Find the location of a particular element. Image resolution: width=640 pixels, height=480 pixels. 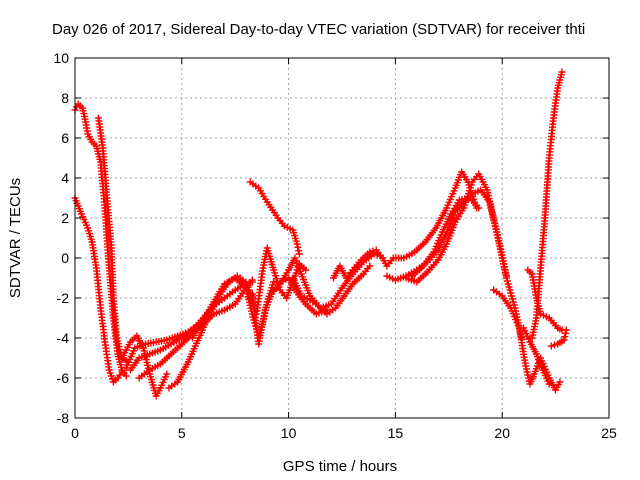

y-tick-label: -8 is located at coordinates (63, 418).